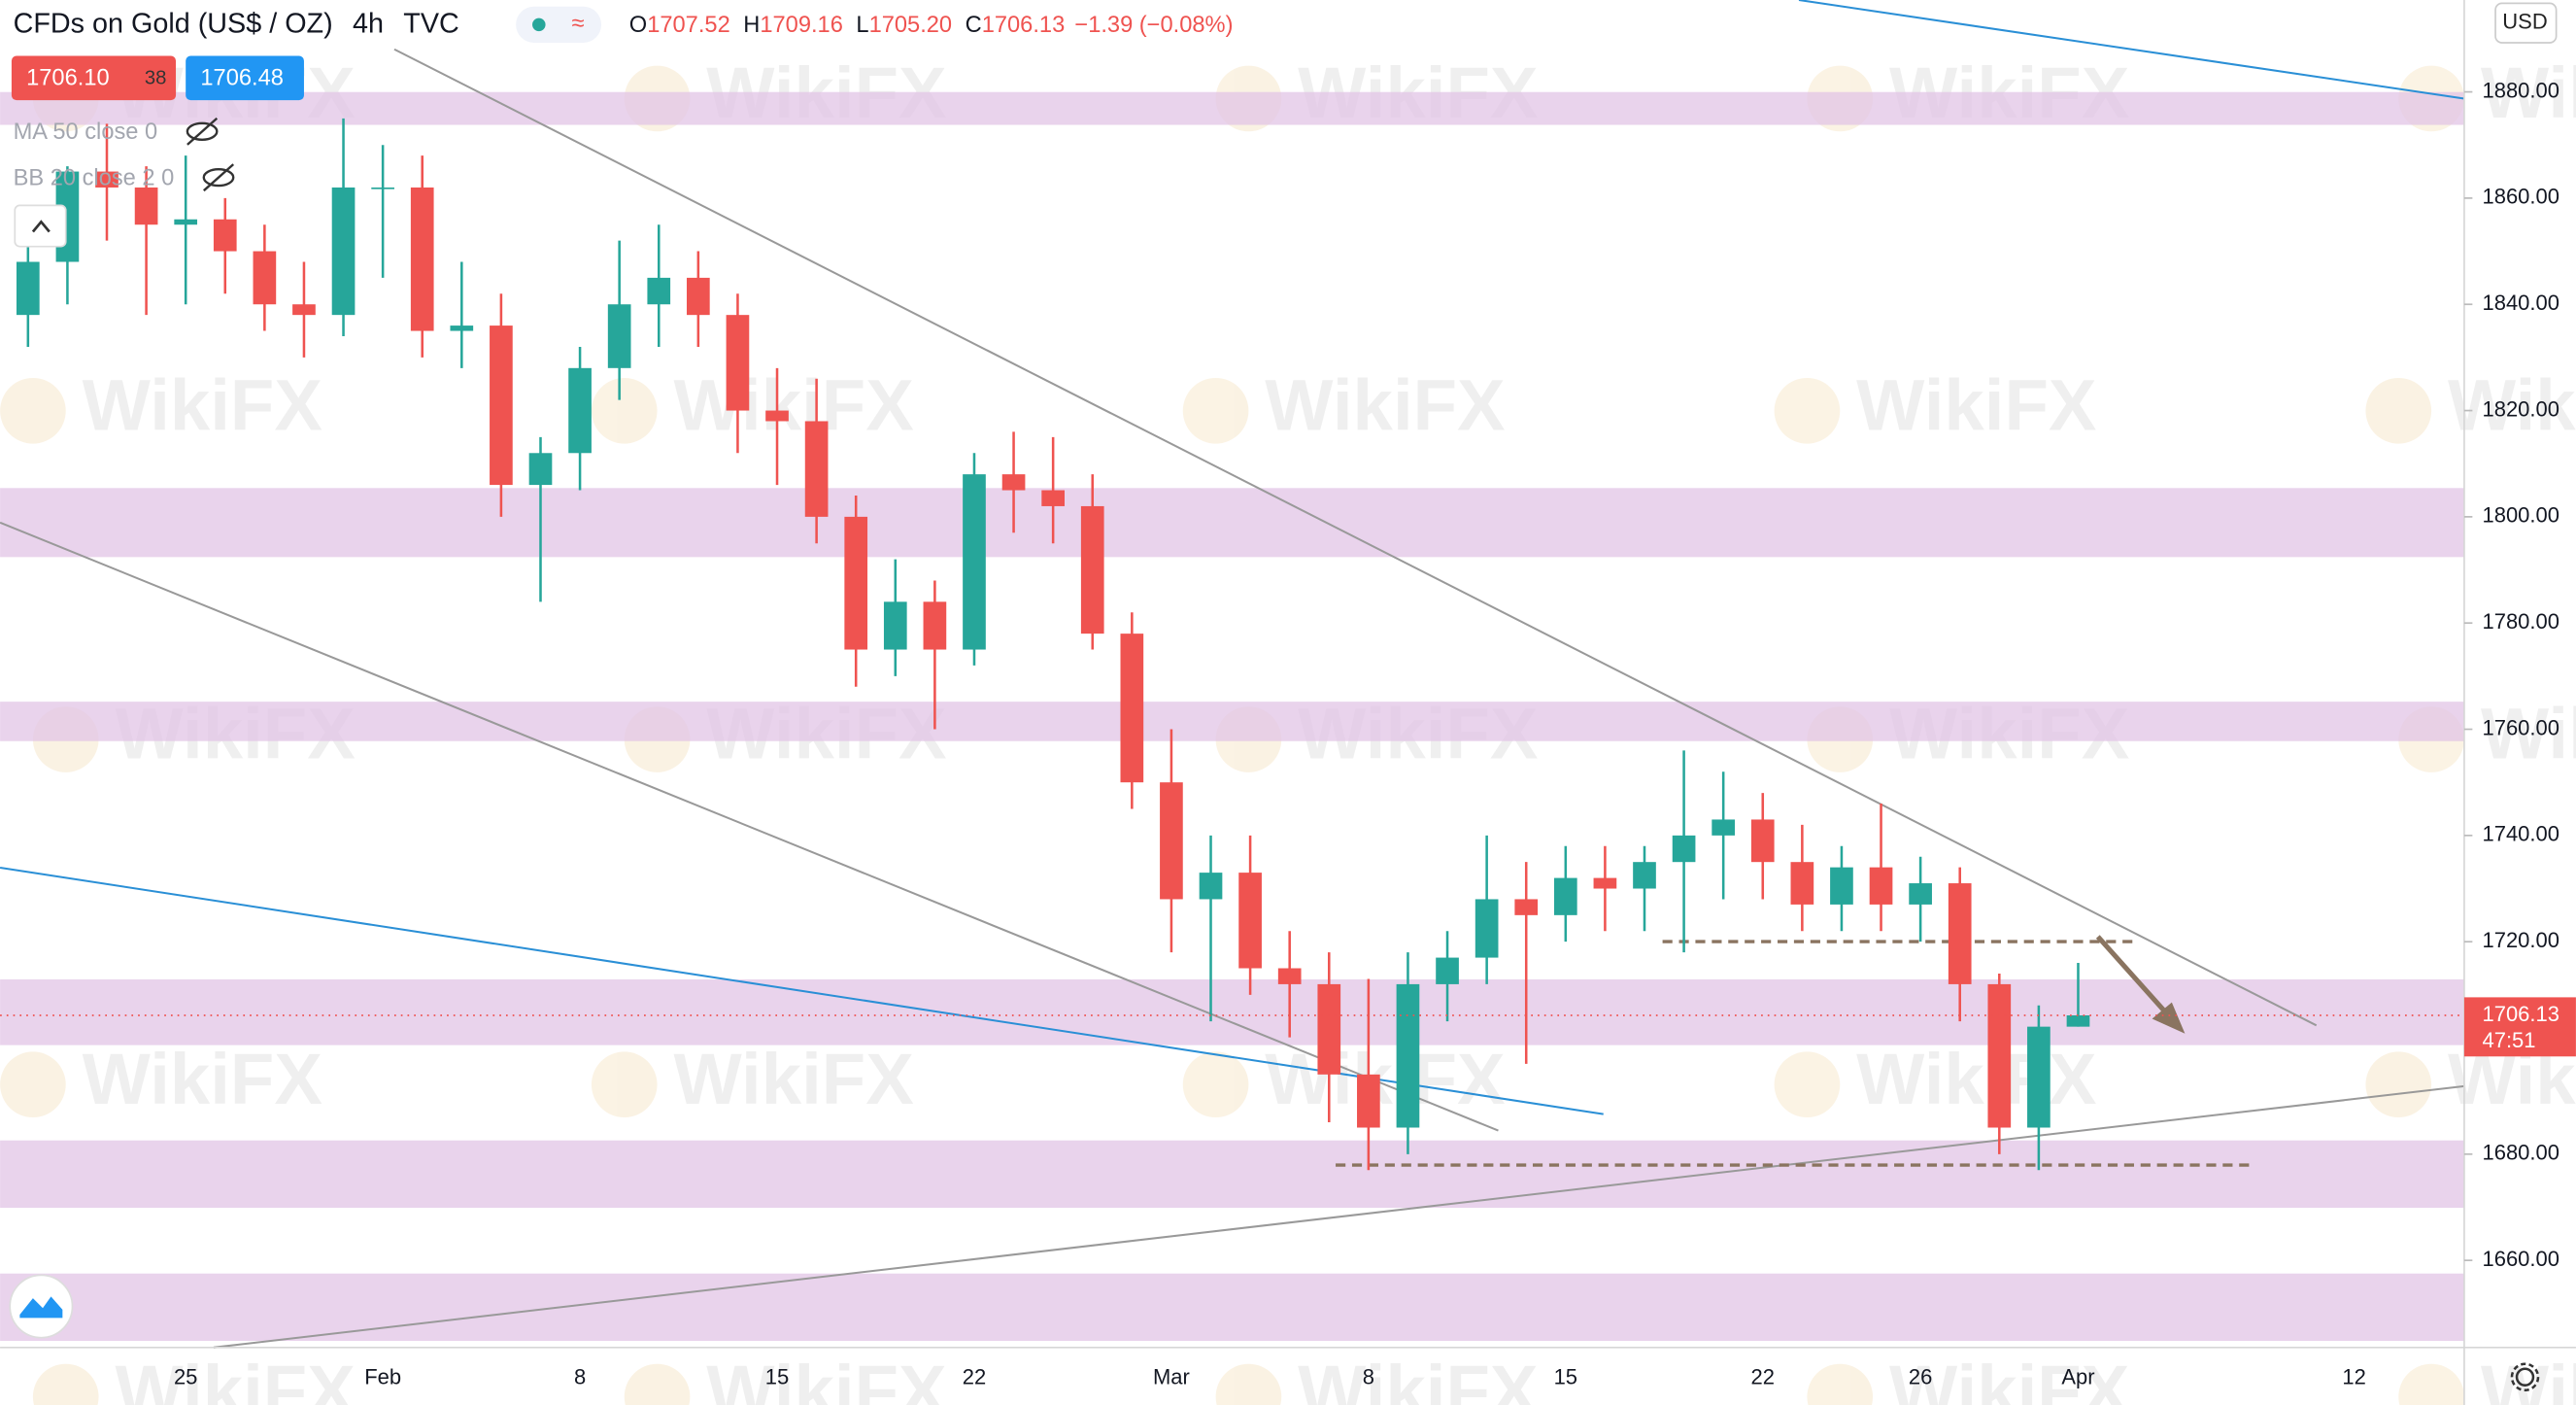  What do you see at coordinates (40, 226) in the screenshot?
I see `collapse-button` at bounding box center [40, 226].